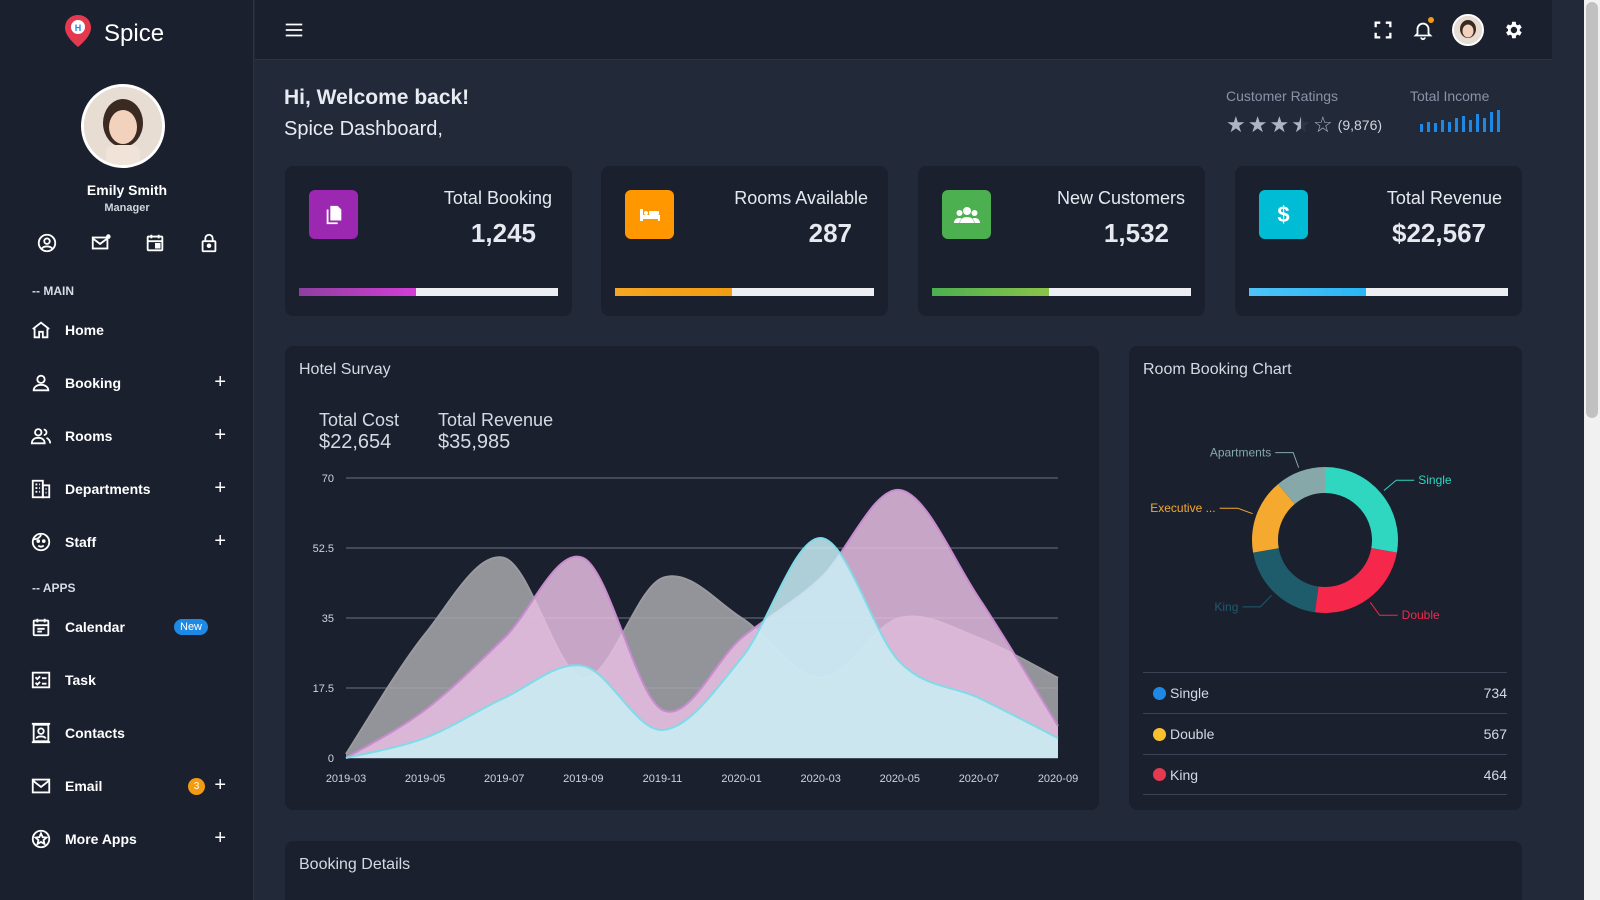 Image resolution: width=1600 pixels, height=900 pixels. I want to click on slice-label: Single, so click(1435, 480).